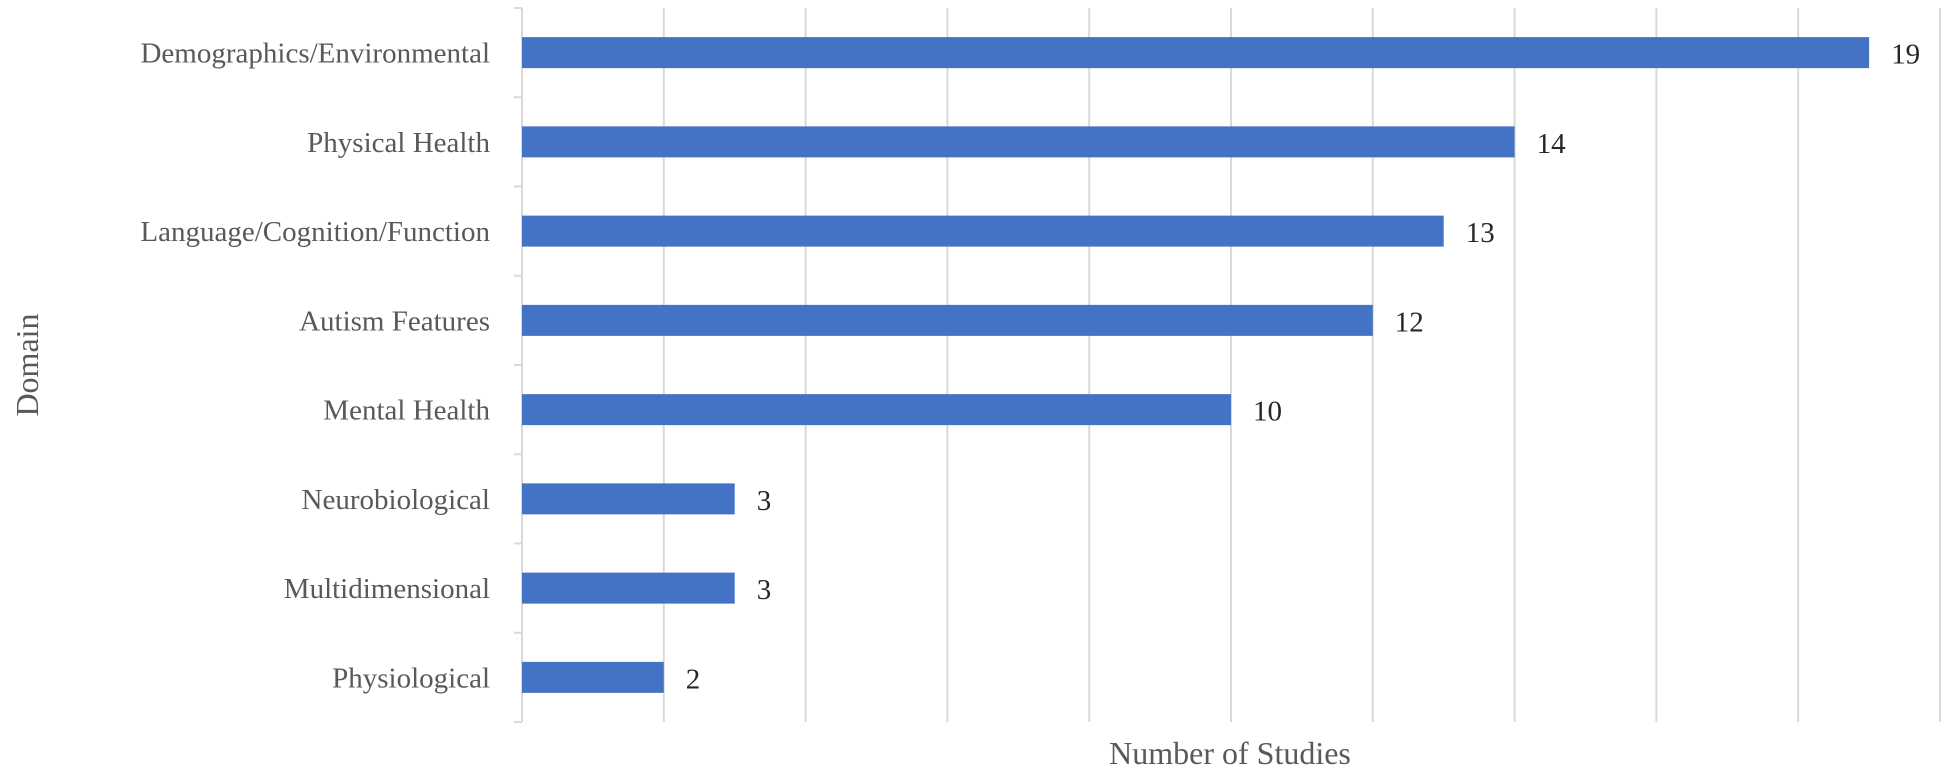 This screenshot has width=1950, height=774. What do you see at coordinates (1480, 233) in the screenshot?
I see `data-label: 13` at bounding box center [1480, 233].